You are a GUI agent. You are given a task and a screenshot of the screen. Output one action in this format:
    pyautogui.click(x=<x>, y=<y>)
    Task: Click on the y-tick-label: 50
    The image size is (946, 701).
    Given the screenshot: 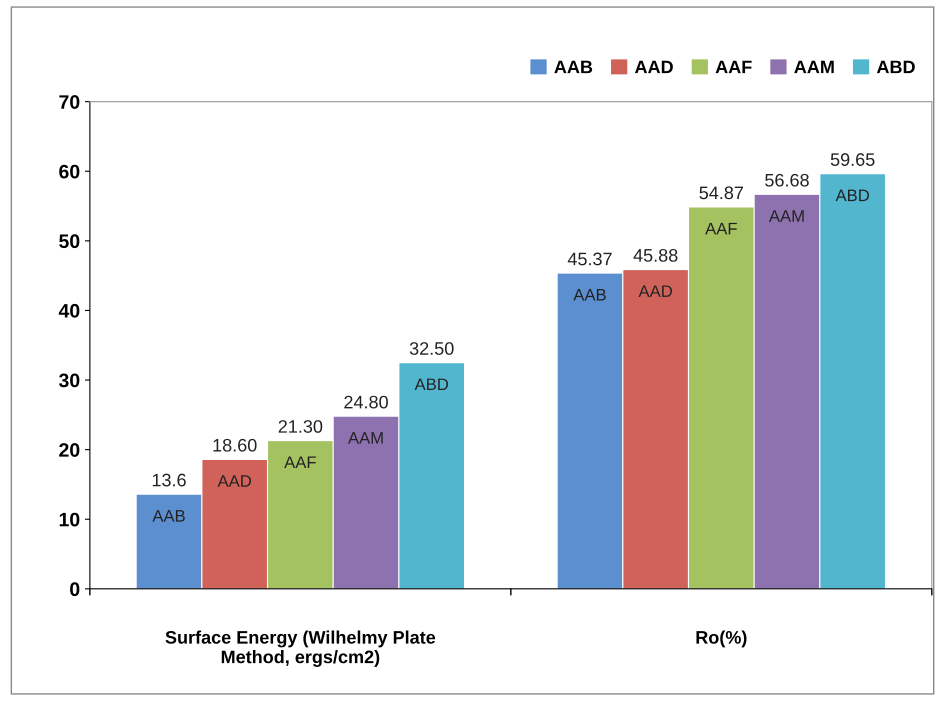 What is the action you would take?
    pyautogui.click(x=69, y=241)
    